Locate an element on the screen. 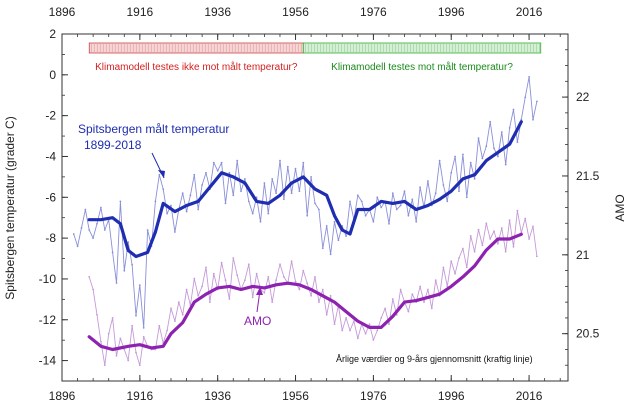 This screenshot has width=638, height=408. x-tick-label-top: 1996 is located at coordinates (451, 12).